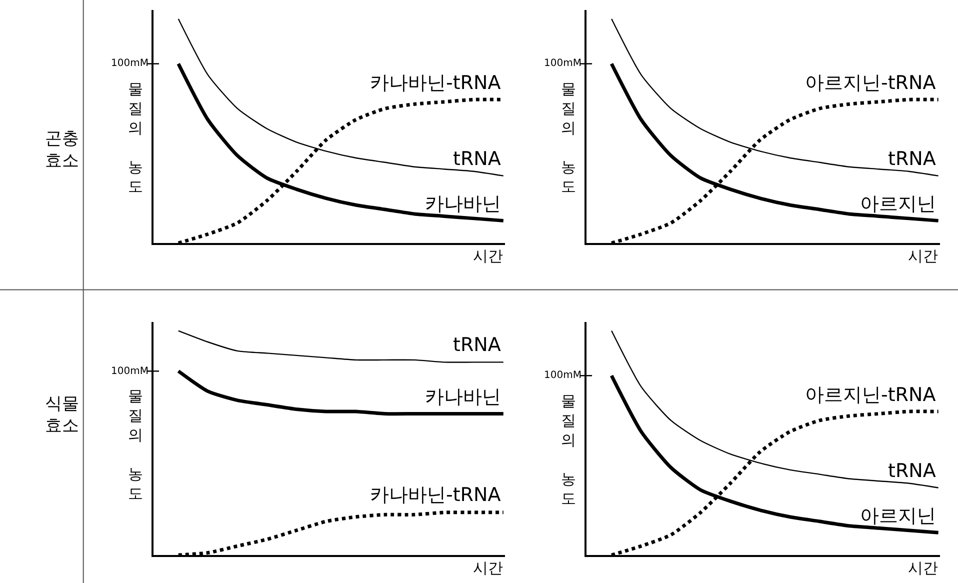 The image size is (958, 583). Describe the element at coordinates (62, 415) in the screenshot. I see `text: 식물 효소` at that location.